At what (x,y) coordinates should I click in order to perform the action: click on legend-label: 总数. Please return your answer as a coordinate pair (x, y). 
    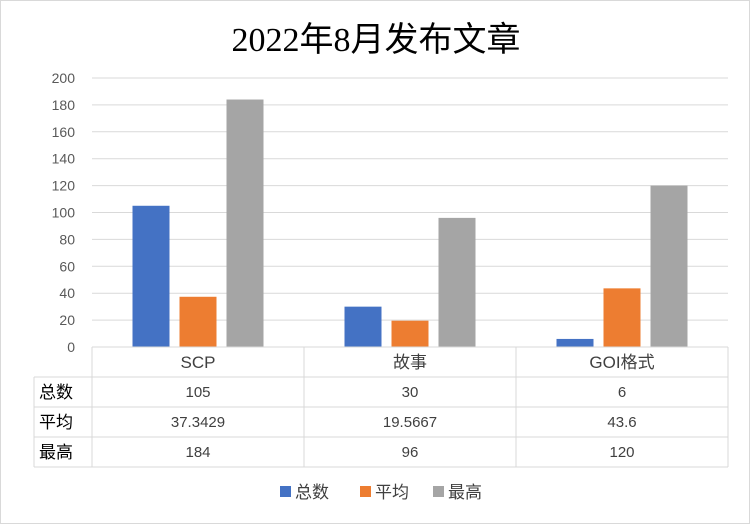
    Looking at the image, I should click on (312, 492).